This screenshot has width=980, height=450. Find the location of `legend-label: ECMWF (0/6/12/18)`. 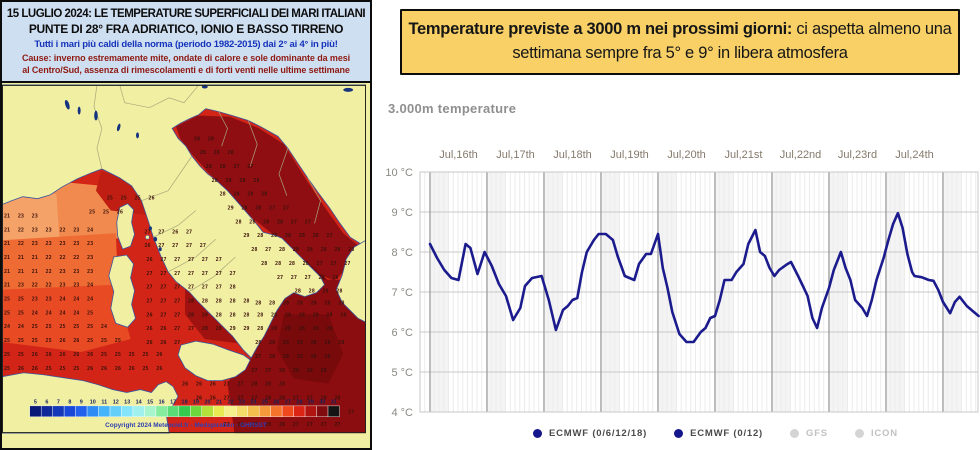

legend-label: ECMWF (0/6/12/18) is located at coordinates (598, 433).